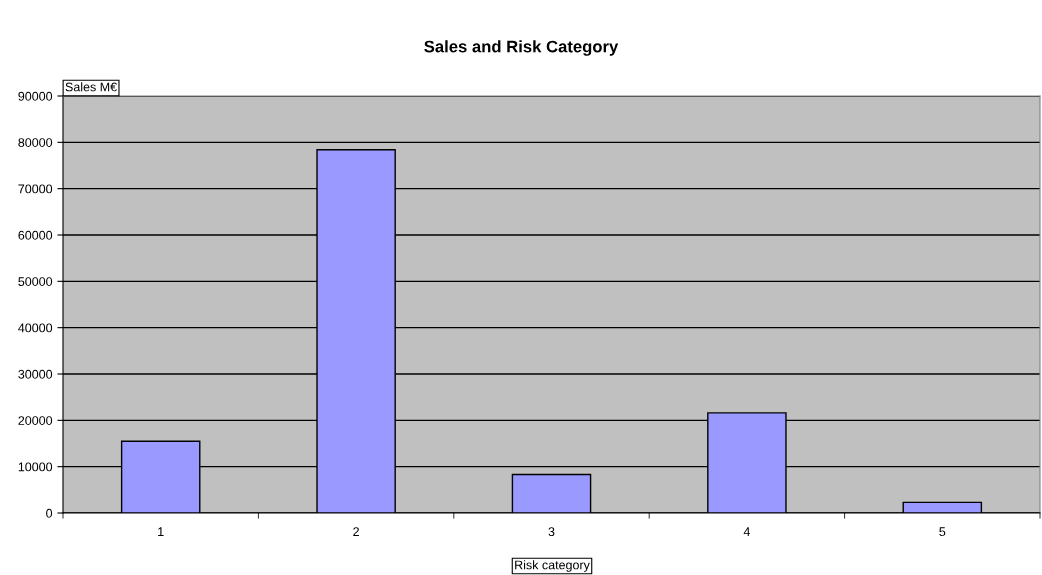 The width and height of the screenshot is (1042, 575). I want to click on y-tick-label: 50000, so click(35, 281).